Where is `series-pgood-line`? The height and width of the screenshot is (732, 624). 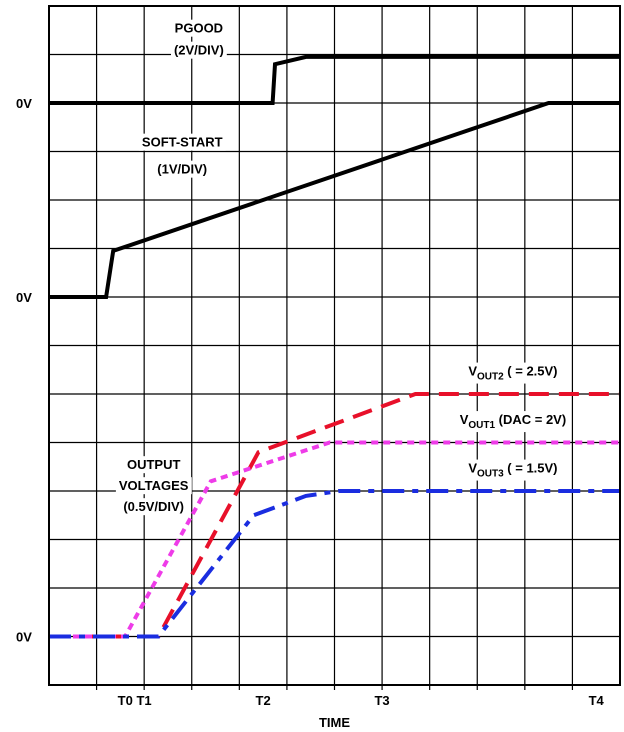 series-pgood-line is located at coordinates (334, 79).